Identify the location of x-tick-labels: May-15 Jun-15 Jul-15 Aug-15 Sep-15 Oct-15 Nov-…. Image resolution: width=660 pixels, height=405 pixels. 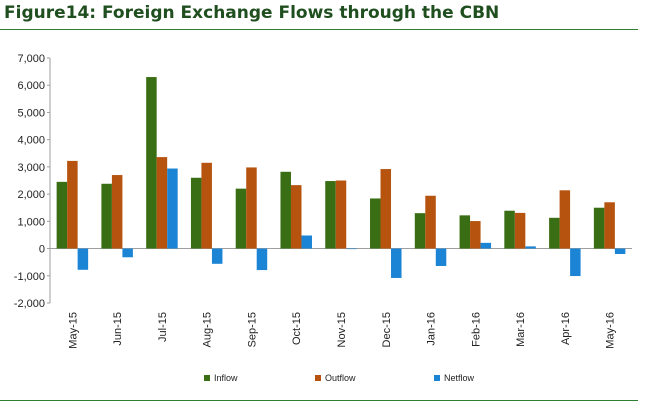
(341, 330).